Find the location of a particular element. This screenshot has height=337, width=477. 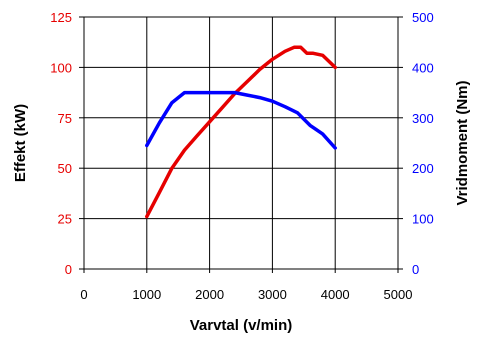

right-y-axis-title: Vridmoment (Nm) is located at coordinates (462, 142).